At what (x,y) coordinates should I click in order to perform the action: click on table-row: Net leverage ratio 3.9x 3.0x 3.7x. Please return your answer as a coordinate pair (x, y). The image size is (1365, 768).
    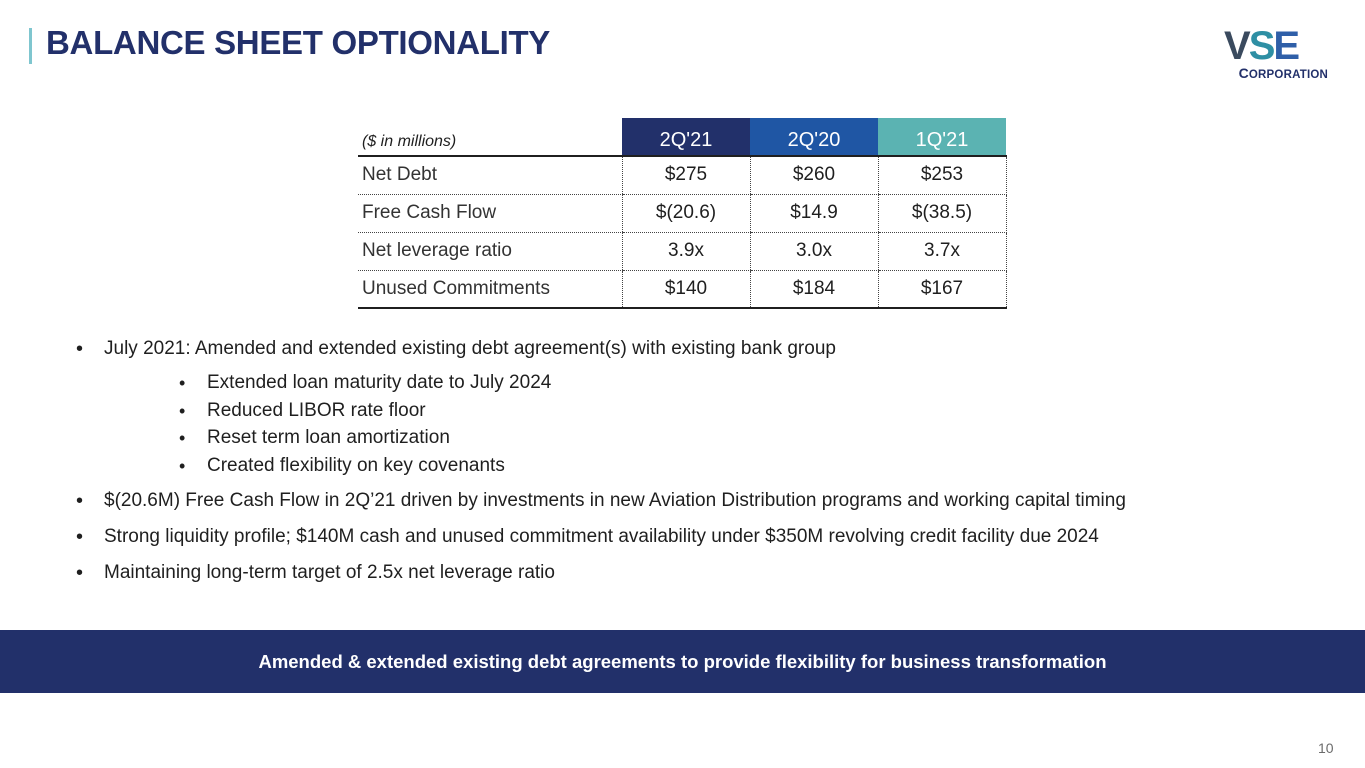
    Looking at the image, I should click on (682, 251).